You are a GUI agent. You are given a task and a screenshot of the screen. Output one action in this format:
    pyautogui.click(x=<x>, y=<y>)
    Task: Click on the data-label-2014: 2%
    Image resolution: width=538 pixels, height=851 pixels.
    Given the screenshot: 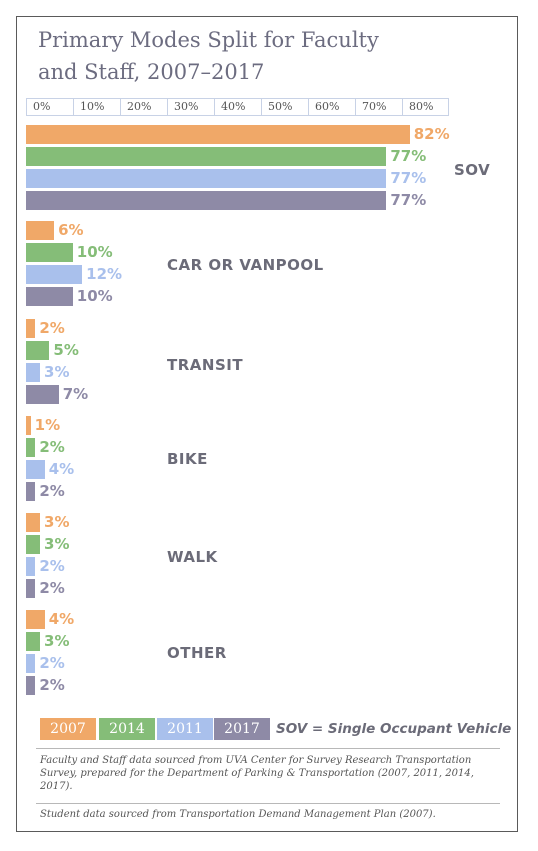 What is the action you would take?
    pyautogui.click(x=52, y=447)
    